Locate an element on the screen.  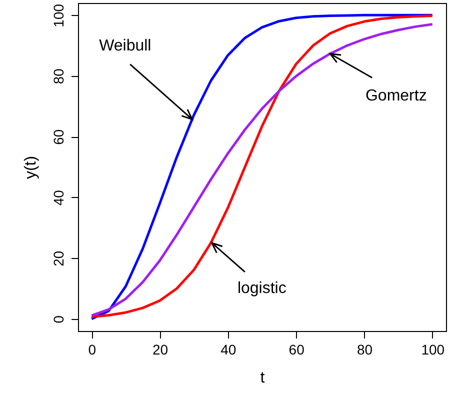
y-tick-label: 20 is located at coordinates (58, 258).